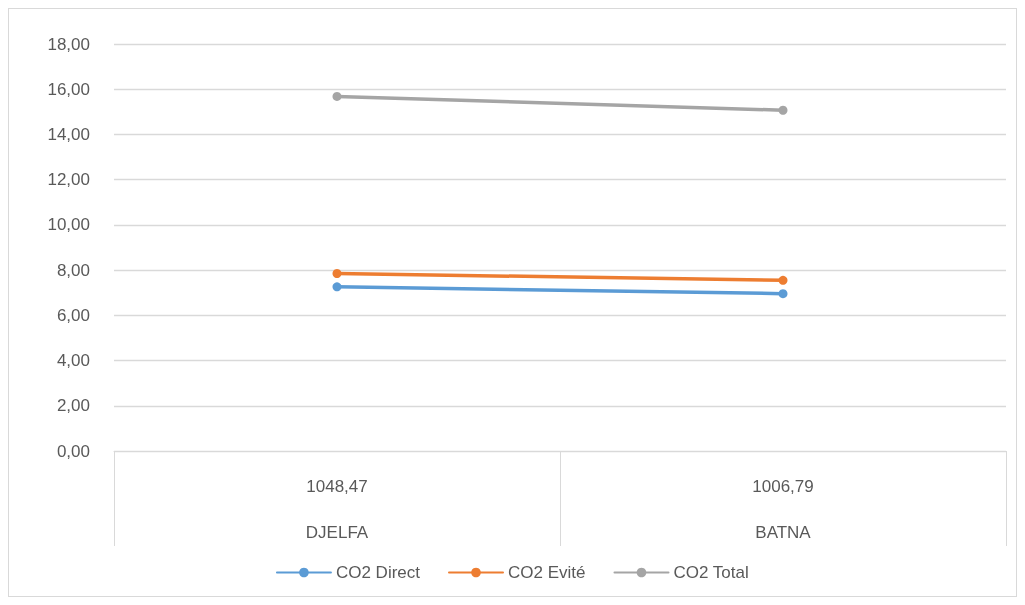 The height and width of the screenshot is (605, 1025). I want to click on legend-label: CO2 Total, so click(711, 572).